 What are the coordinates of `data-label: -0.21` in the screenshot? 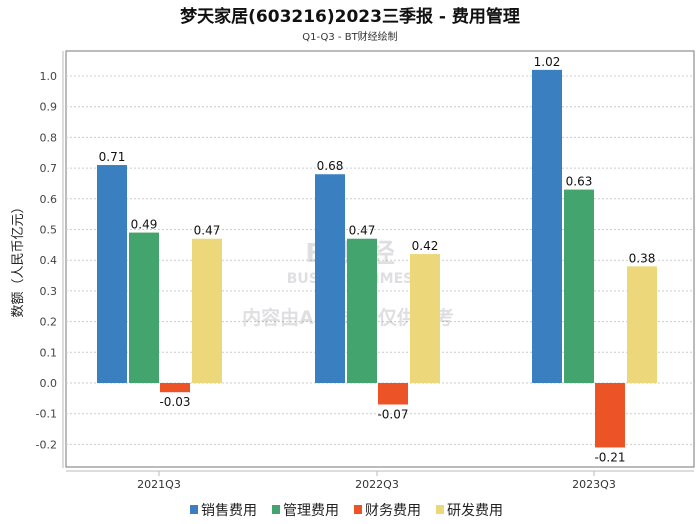 It's located at (609, 457).